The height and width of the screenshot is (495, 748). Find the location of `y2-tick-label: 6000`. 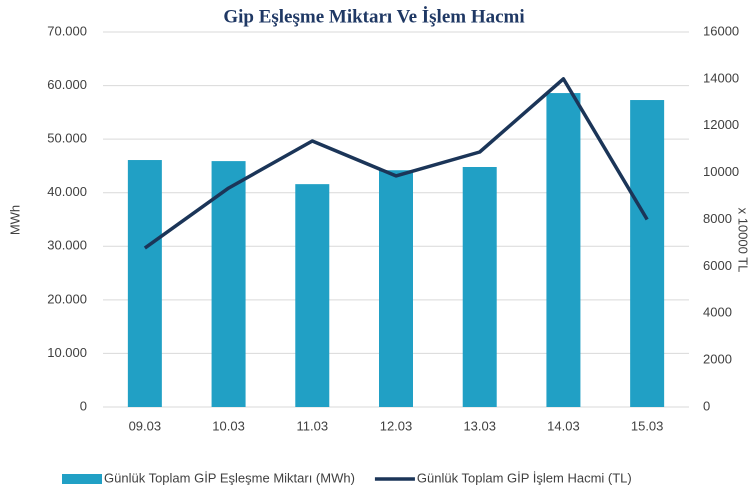

y2-tick-label: 6000 is located at coordinates (717, 265).